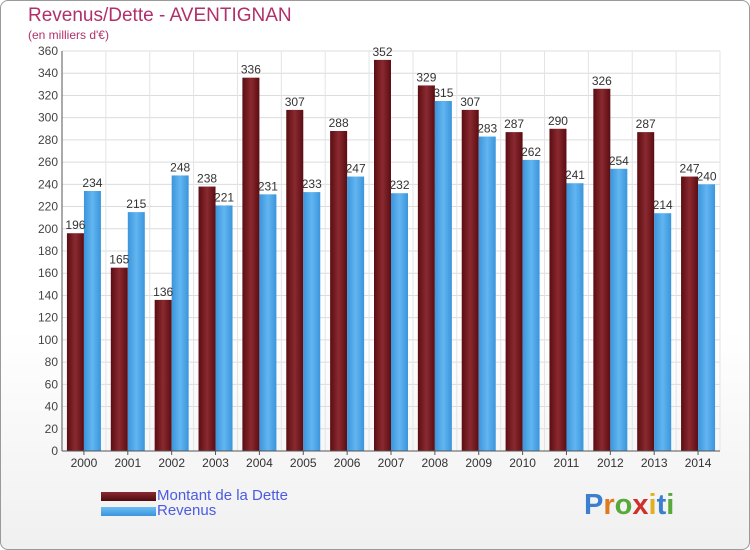  I want to click on x-tick-label: 2000, so click(84, 463).